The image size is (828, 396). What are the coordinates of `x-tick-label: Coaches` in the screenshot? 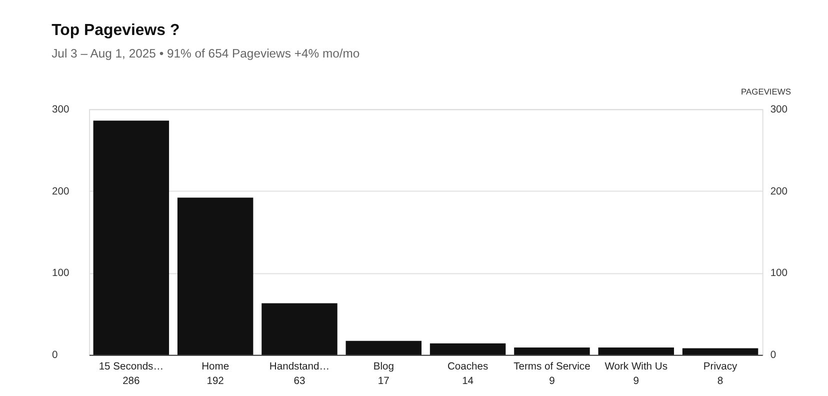 It's located at (467, 366).